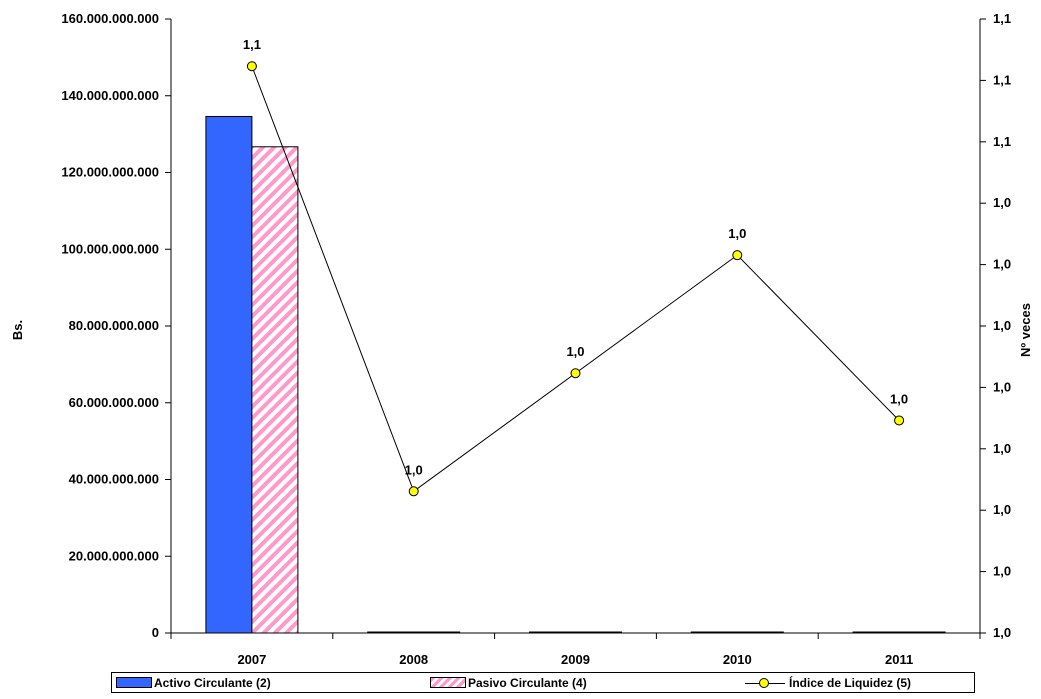 This screenshot has height=699, width=1041. I want to click on legend-item-pasivo: Pasivo Circulante (4), so click(508, 682).